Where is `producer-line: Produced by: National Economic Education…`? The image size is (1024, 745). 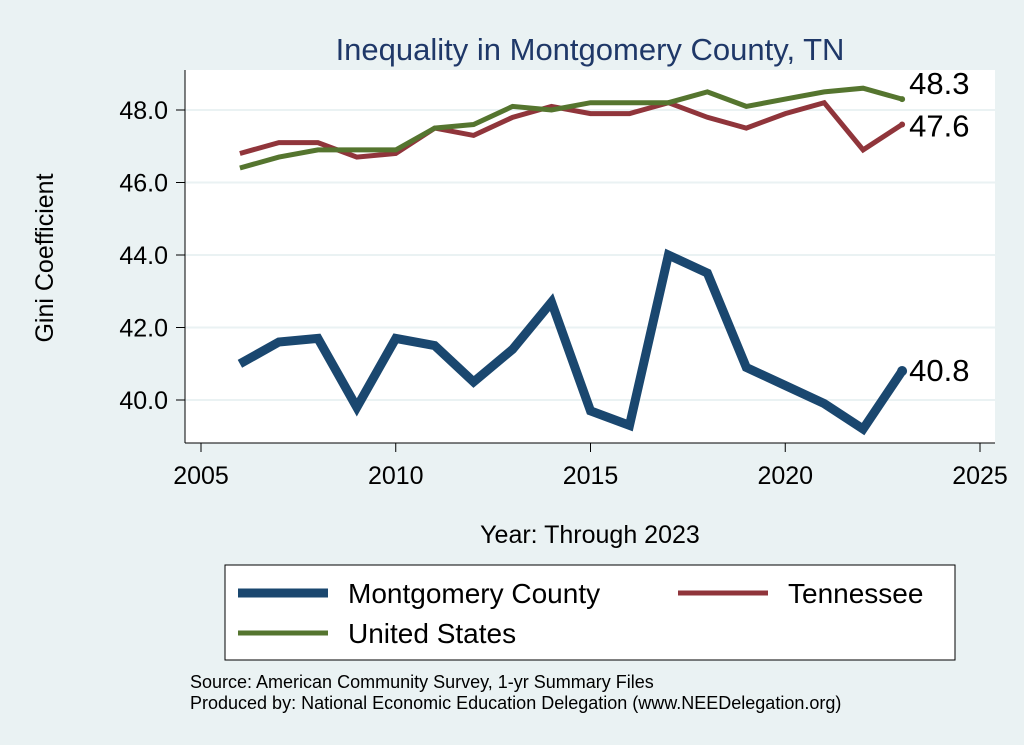 producer-line: Produced by: National Economic Education… is located at coordinates (515, 703).